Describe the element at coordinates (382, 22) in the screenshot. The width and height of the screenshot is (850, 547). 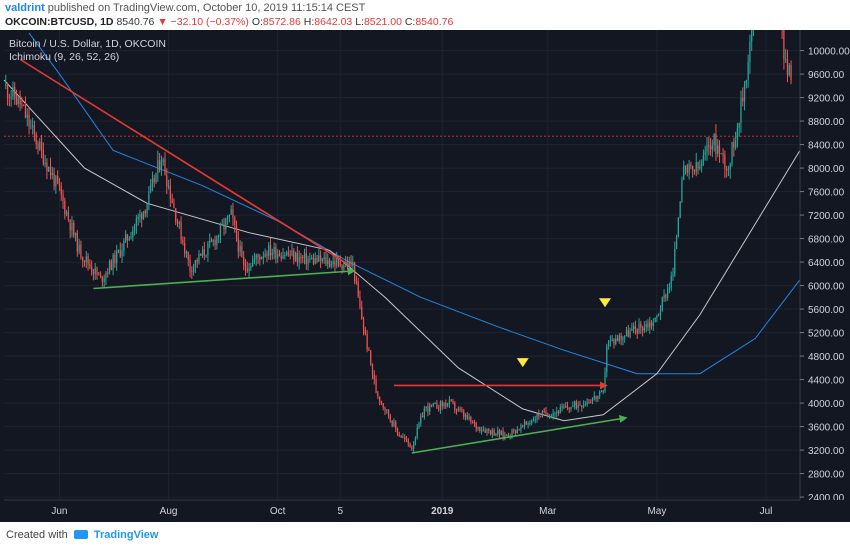
I see `low-value: 8521.00` at that location.